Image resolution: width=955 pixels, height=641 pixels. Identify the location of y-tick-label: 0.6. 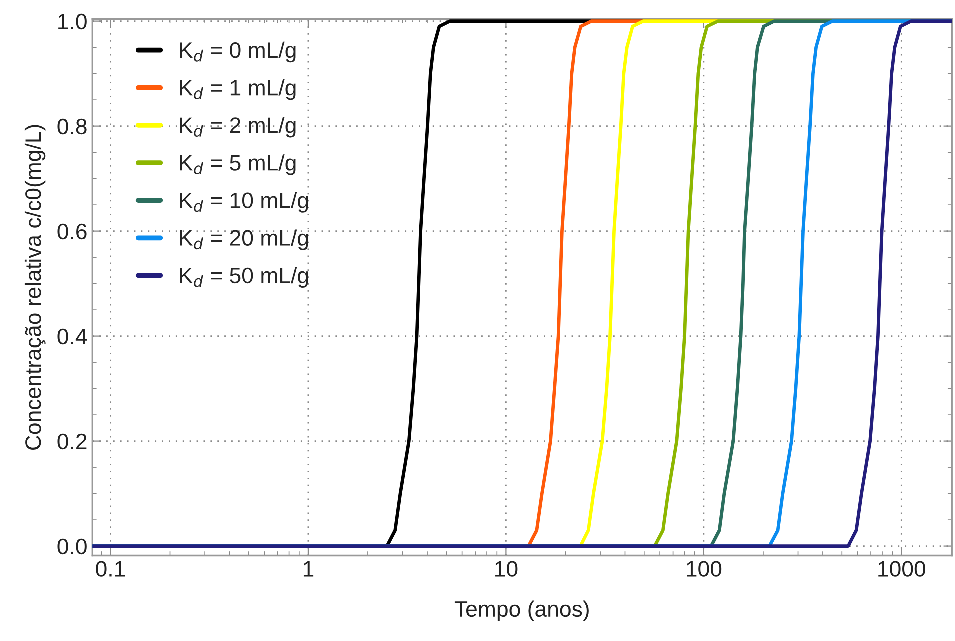
(72, 232).